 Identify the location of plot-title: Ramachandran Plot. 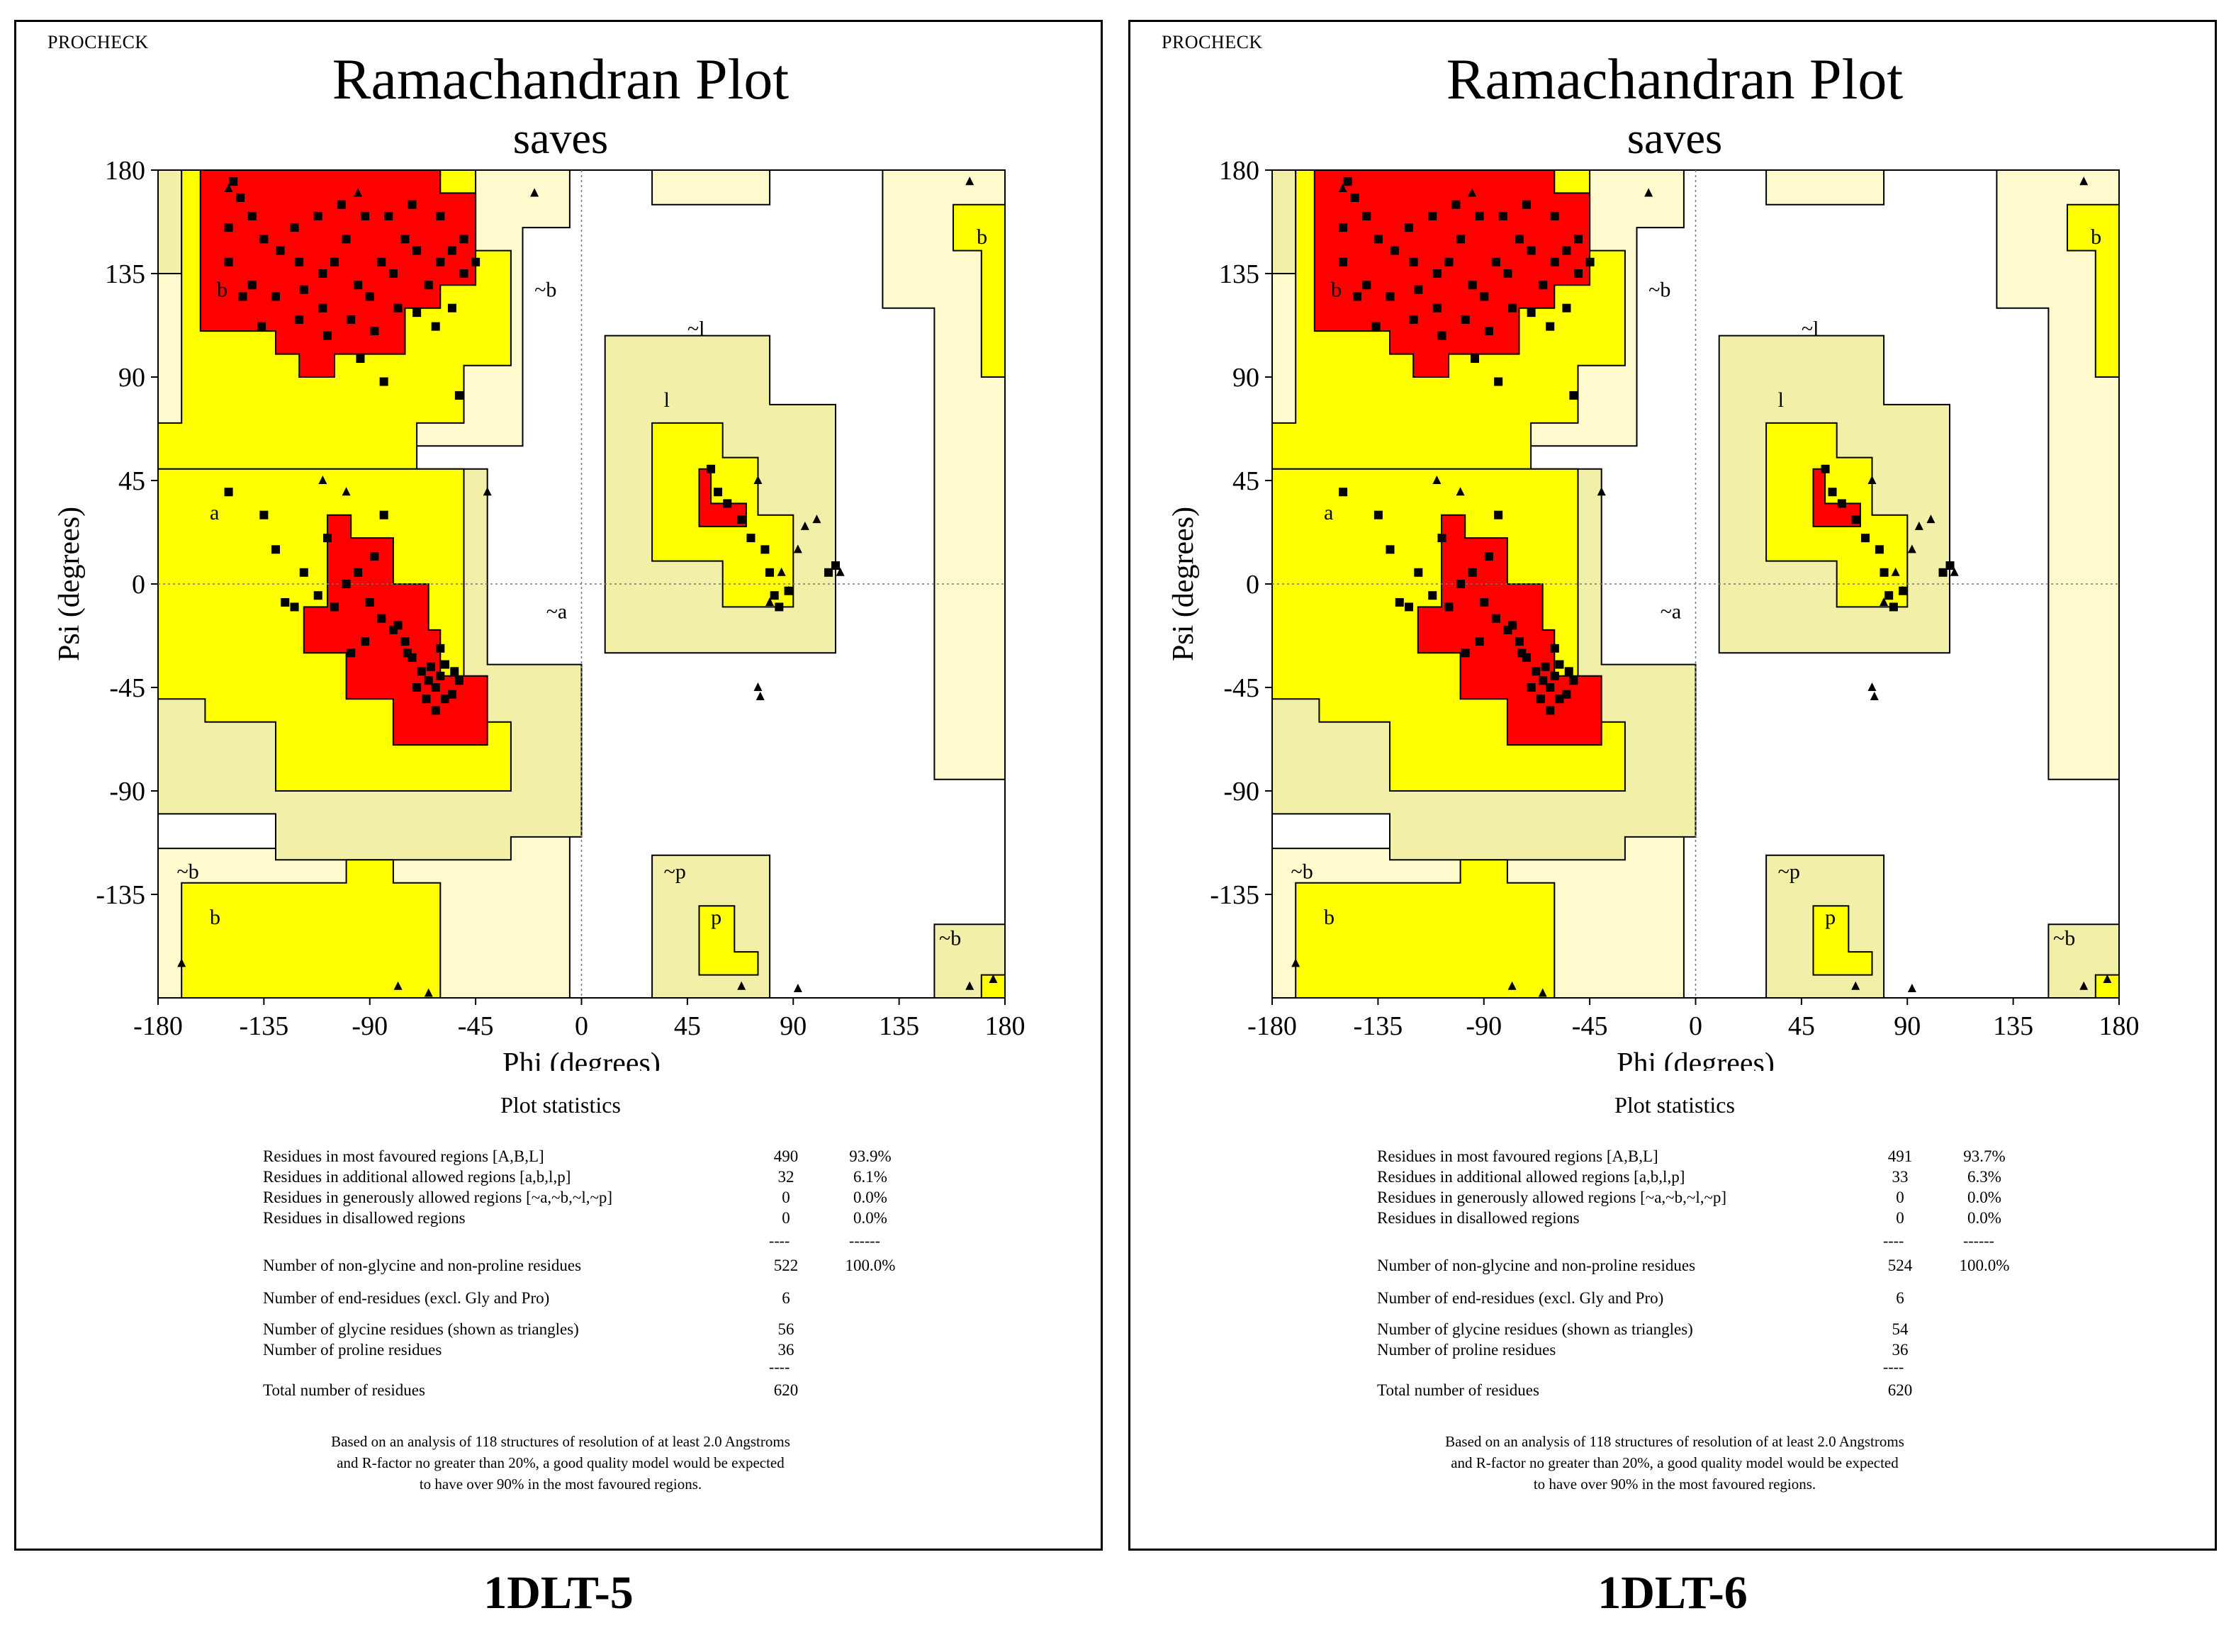
(1675, 79).